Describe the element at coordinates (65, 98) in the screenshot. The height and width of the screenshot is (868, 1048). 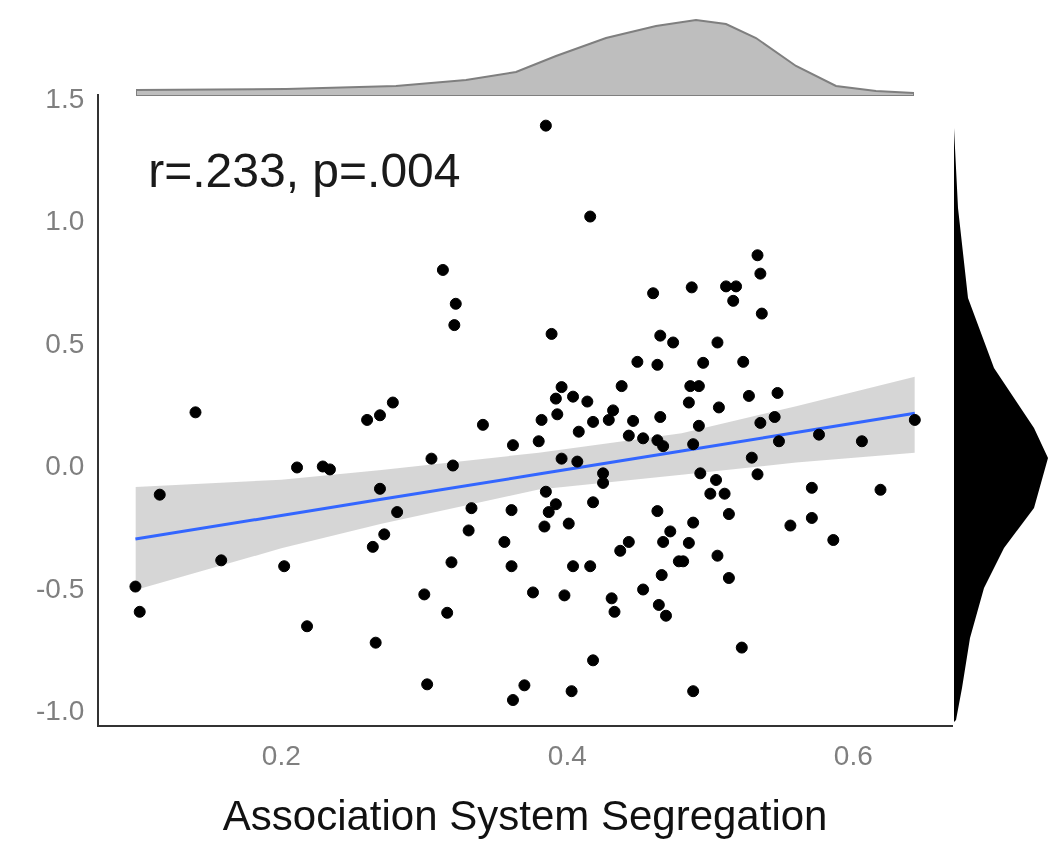
I see `y-tick-label: 1.5` at that location.